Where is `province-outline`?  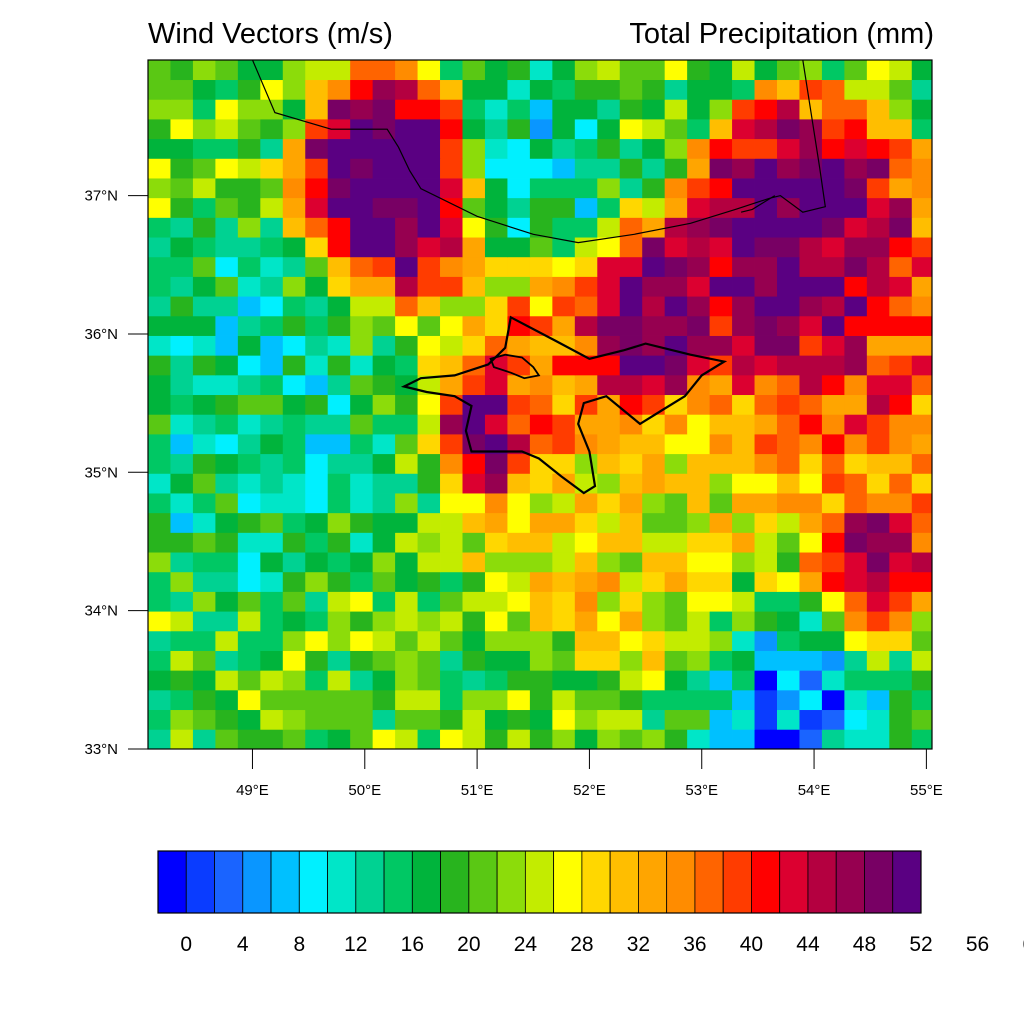 province-outline is located at coordinates (564, 405).